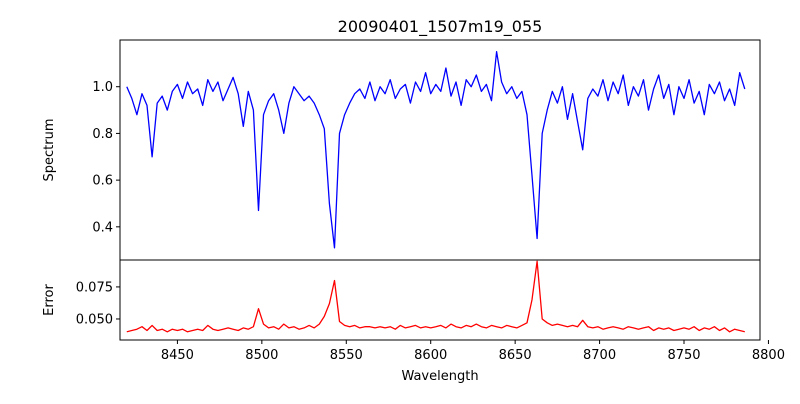  I want to click on chart-title: 20090401_1507m19_055, so click(440, 27).